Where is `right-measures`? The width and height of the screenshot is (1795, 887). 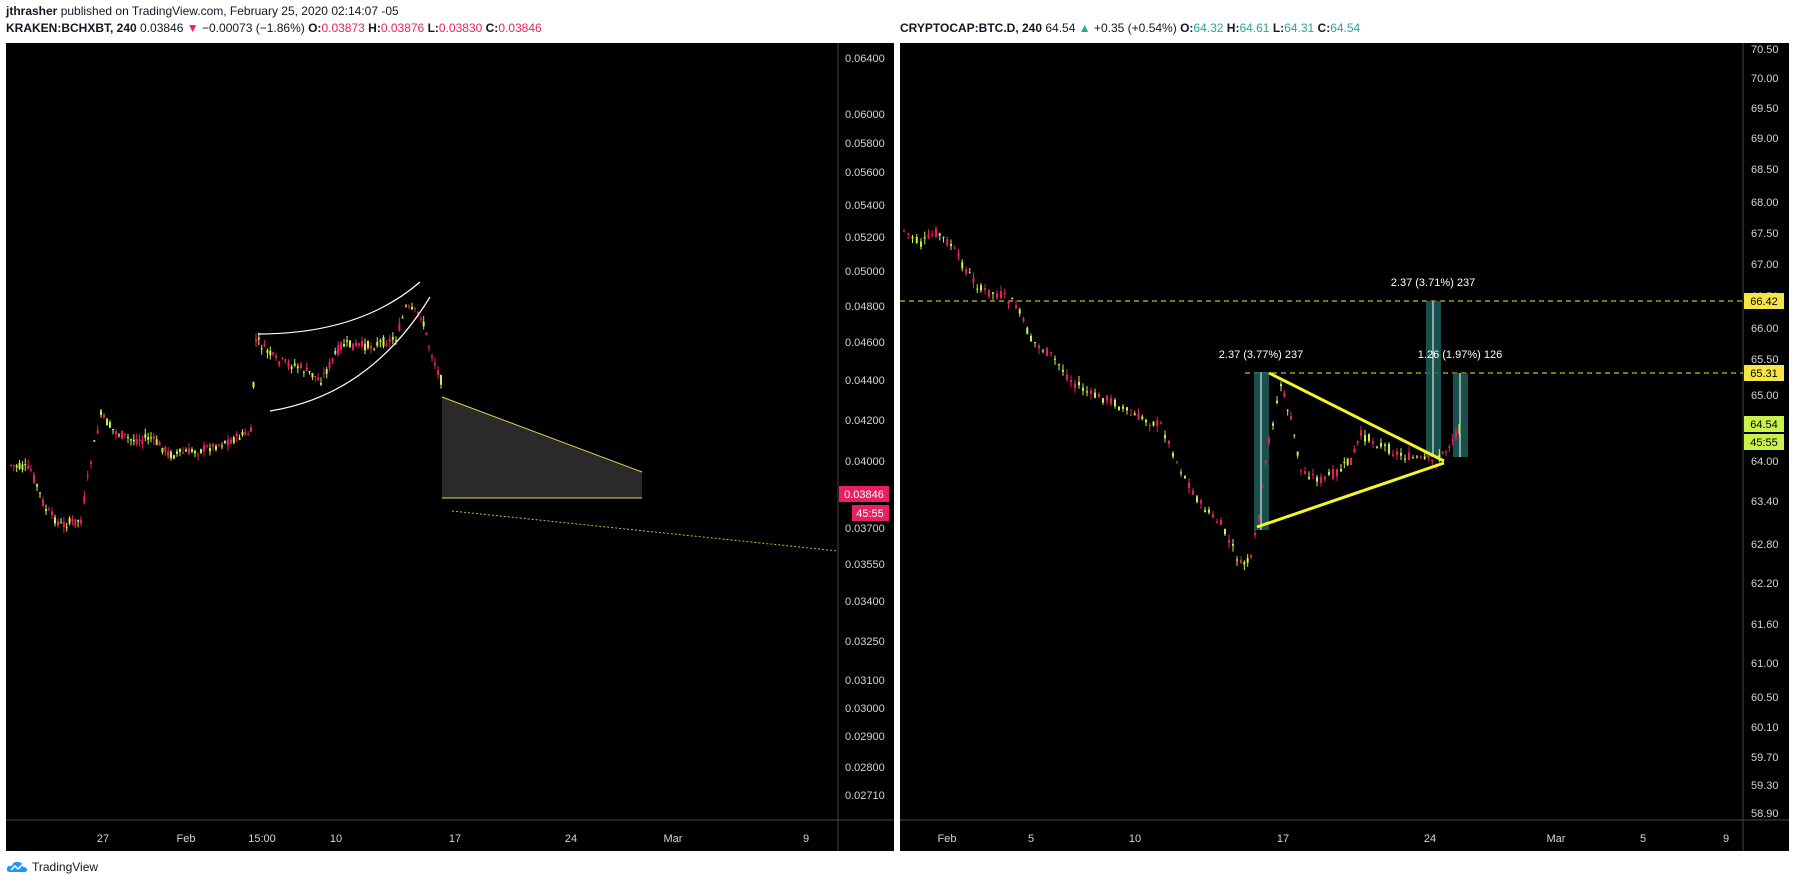
right-measures is located at coordinates (1361, 415).